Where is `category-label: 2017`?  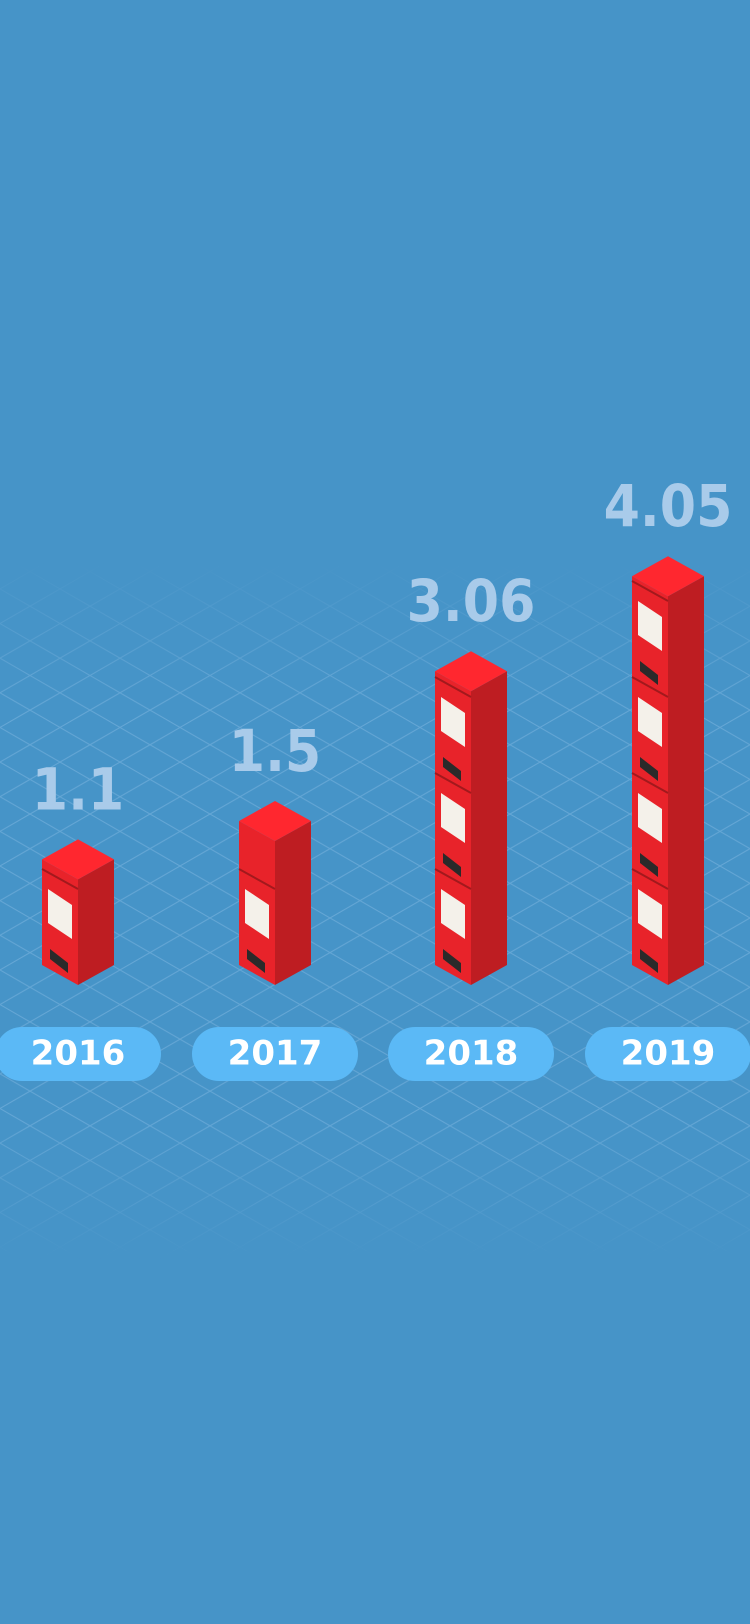
category-label: 2017 is located at coordinates (275, 1054).